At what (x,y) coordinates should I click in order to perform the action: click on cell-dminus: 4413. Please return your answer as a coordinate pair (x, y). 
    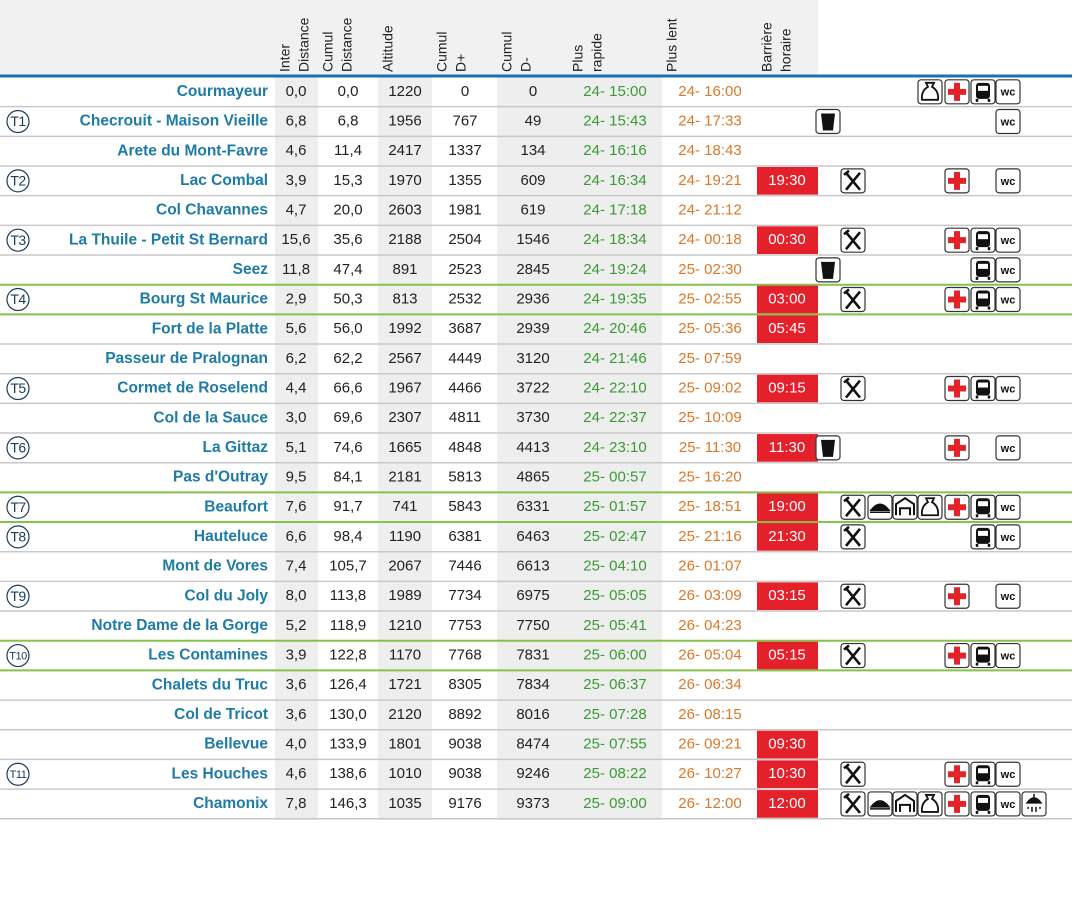
    Looking at the image, I should click on (532, 447).